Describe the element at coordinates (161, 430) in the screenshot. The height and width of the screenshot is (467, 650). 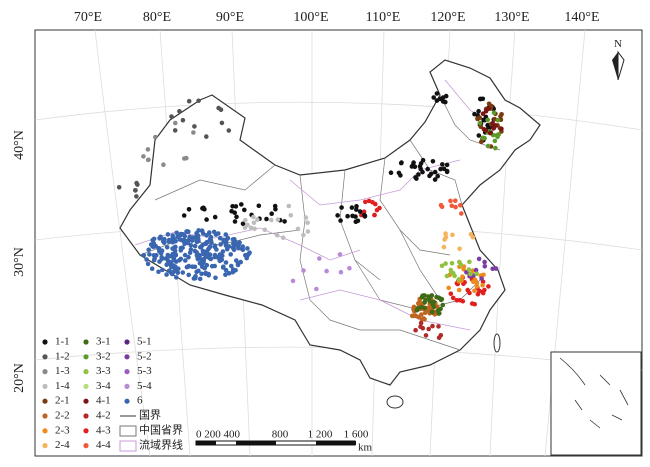
I see `legend-label: 中国省界` at that location.